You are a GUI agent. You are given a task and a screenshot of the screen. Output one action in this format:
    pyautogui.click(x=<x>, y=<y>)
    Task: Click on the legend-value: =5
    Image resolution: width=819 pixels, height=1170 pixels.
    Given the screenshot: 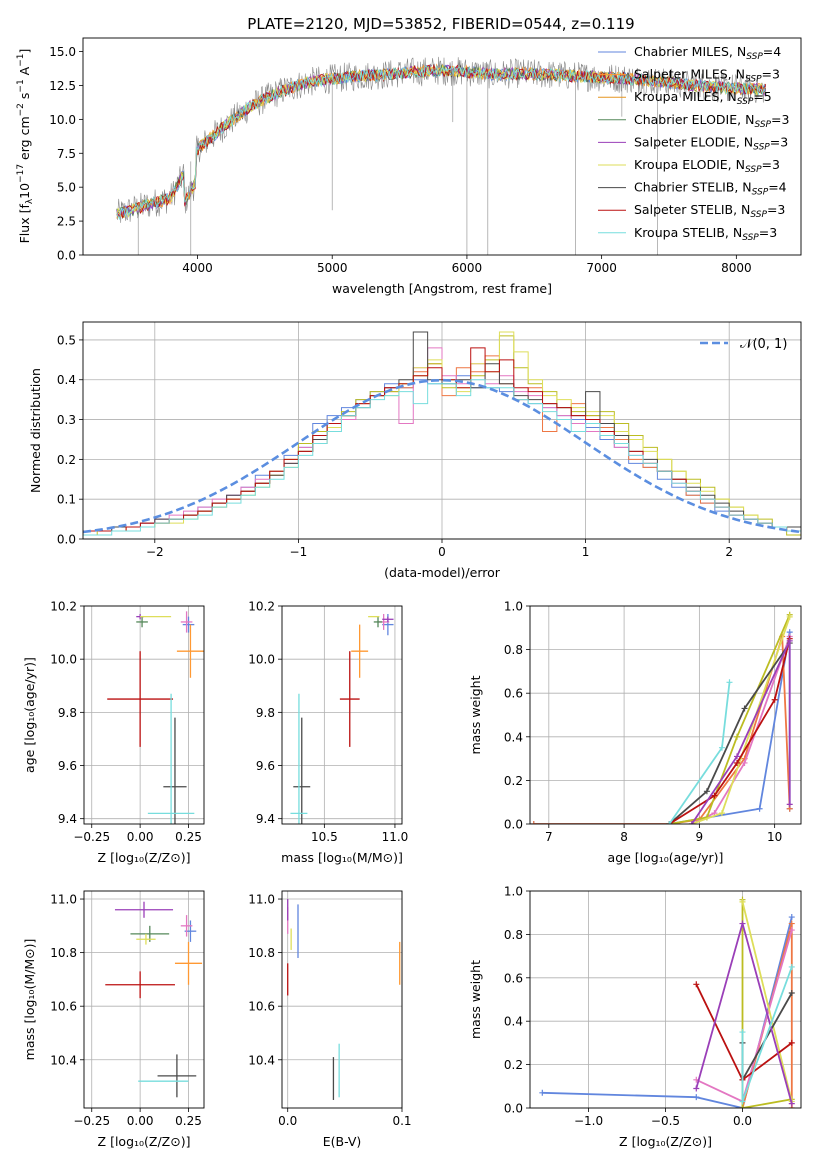 What is the action you would take?
    pyautogui.click(x=762, y=96)
    